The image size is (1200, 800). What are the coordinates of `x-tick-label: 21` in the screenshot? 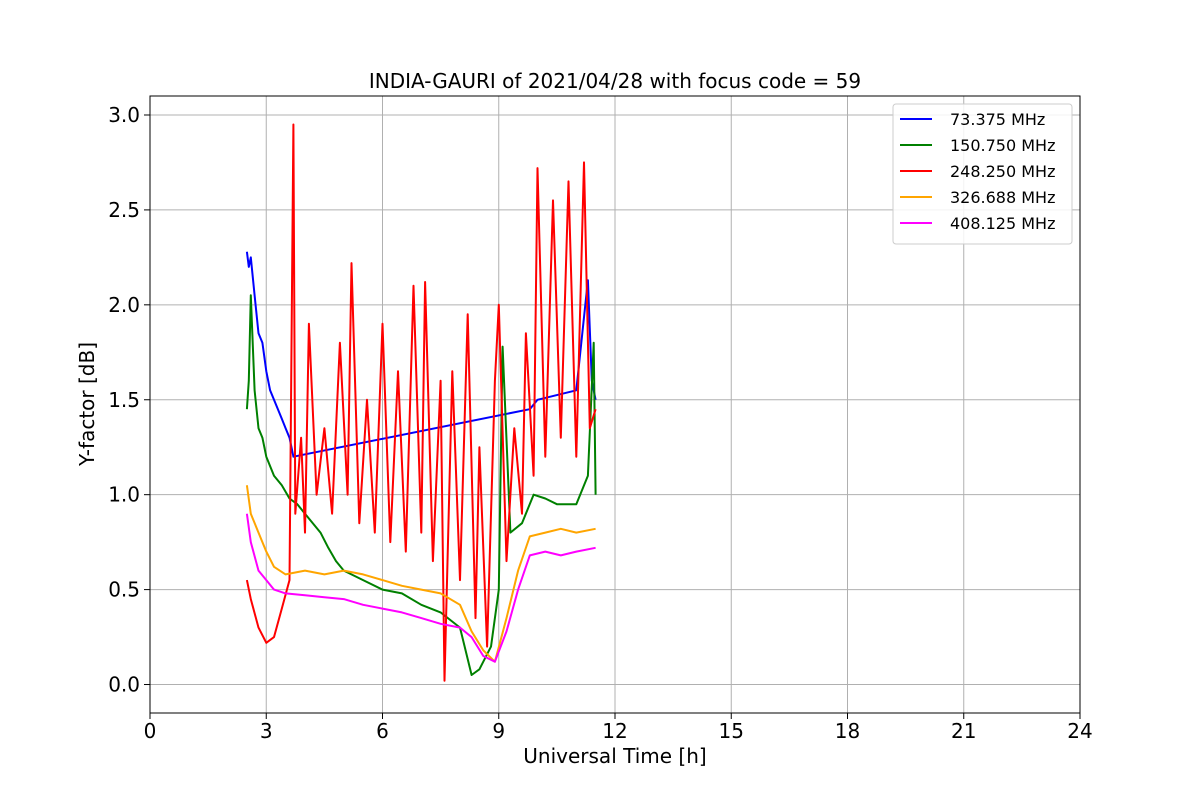 It's located at (963, 731).